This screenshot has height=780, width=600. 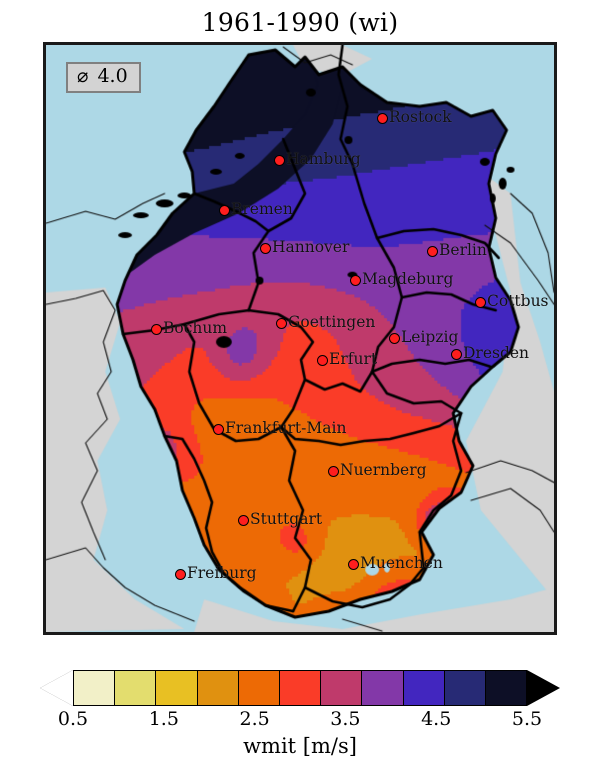 I want to click on colorbar-tick-5: 5.5, so click(x=527, y=719).